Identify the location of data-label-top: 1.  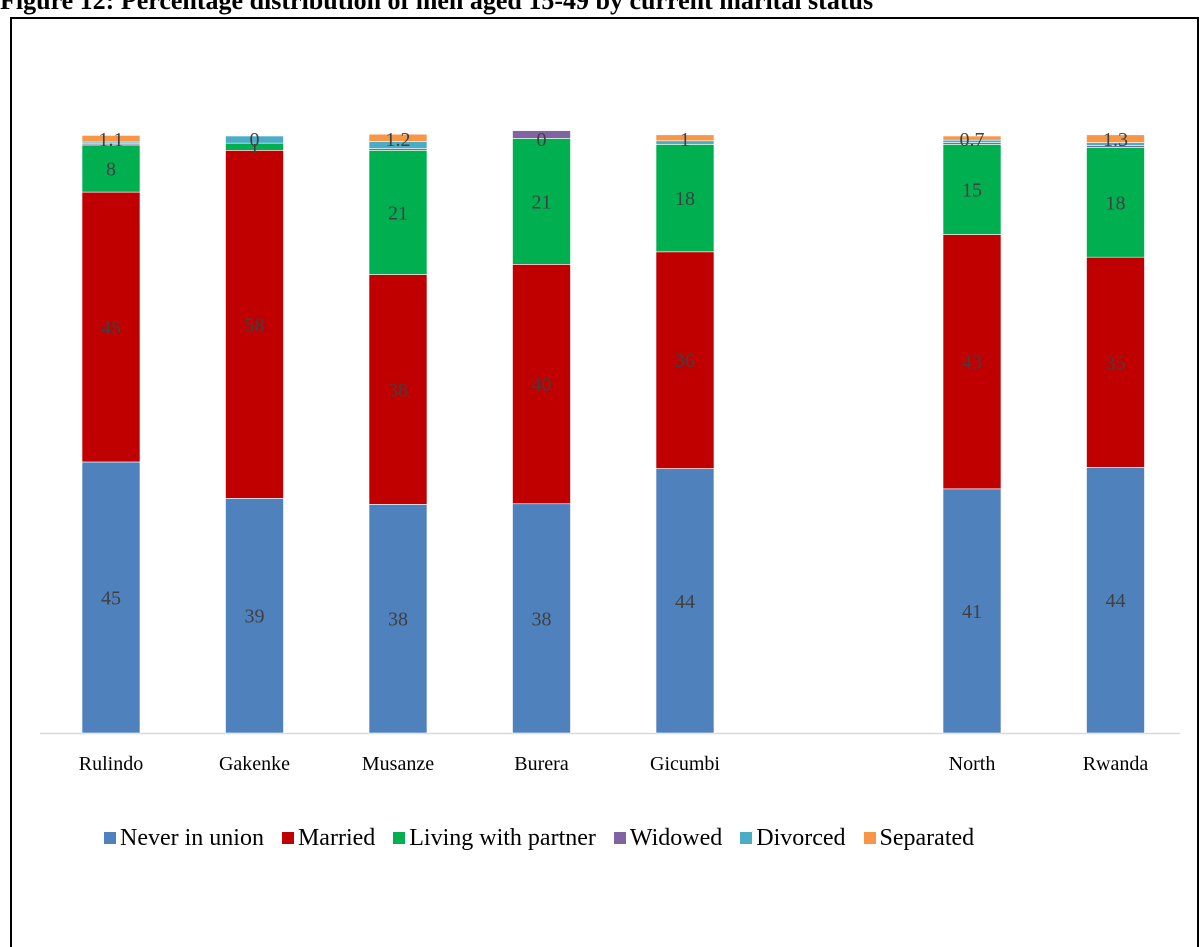
(685, 140).